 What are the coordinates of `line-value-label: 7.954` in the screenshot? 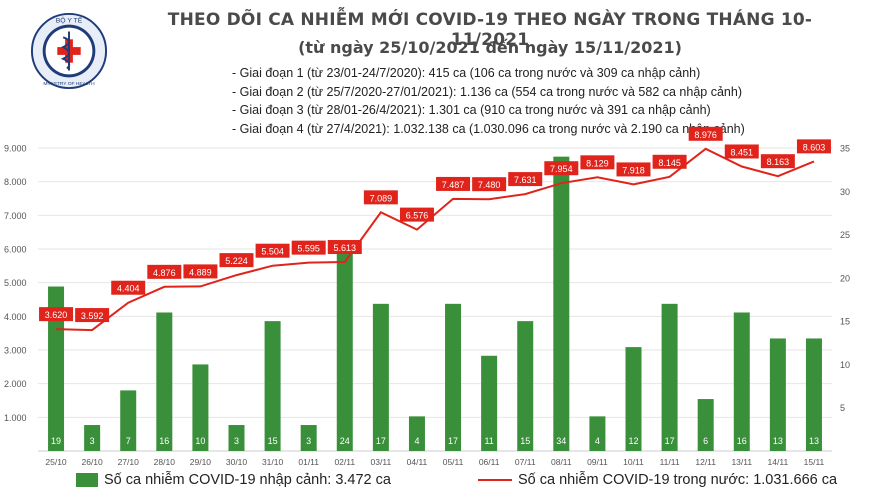 It's located at (561, 169).